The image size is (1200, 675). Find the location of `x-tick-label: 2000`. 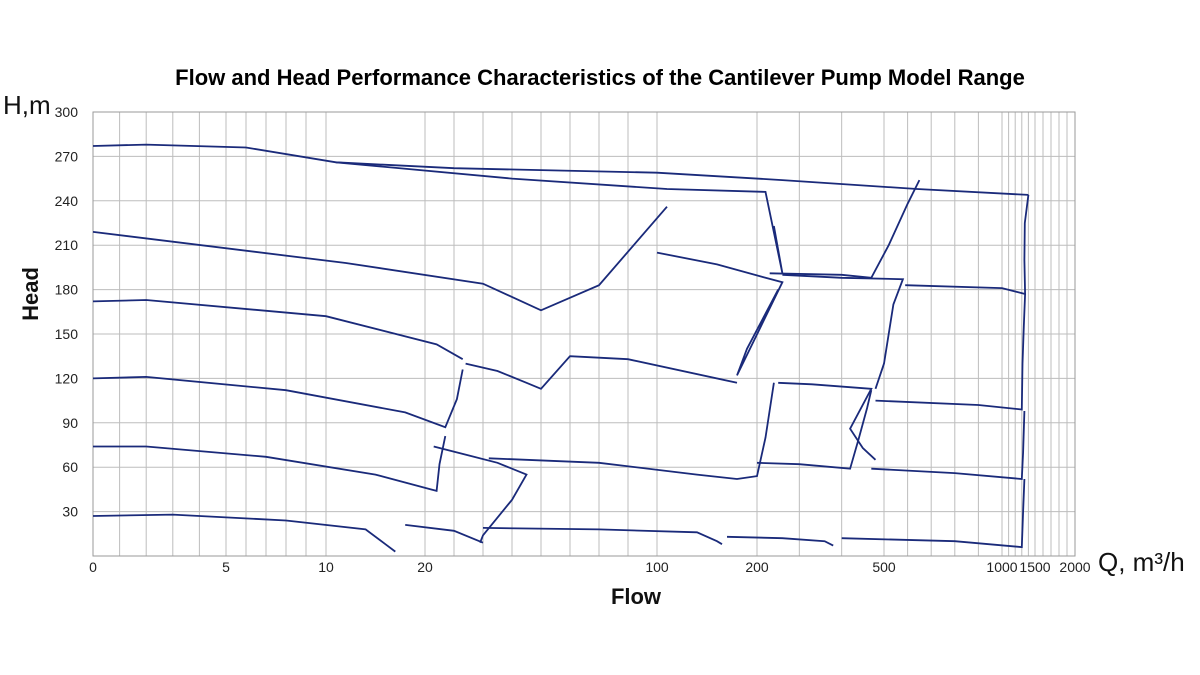

x-tick-label: 2000 is located at coordinates (1074, 567).